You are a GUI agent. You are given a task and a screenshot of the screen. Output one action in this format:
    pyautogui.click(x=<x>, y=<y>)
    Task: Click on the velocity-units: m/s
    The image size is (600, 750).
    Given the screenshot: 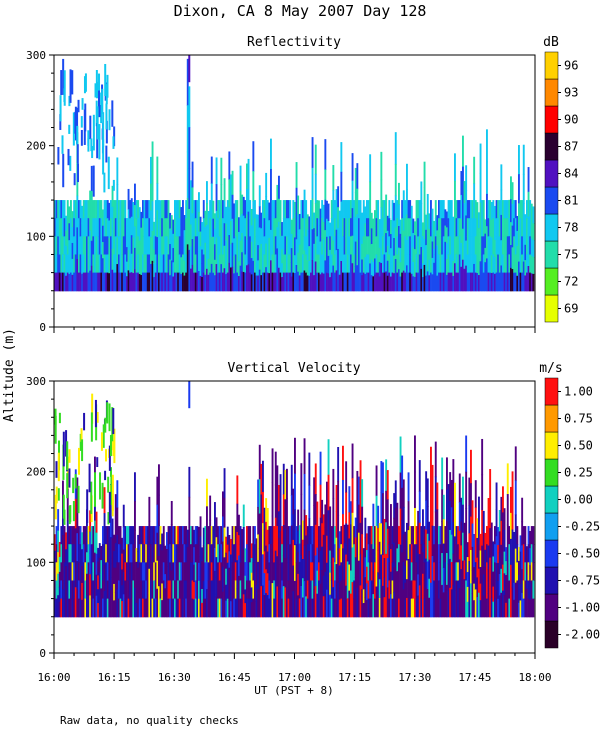 What is the action you would take?
    pyautogui.click(x=550, y=368)
    